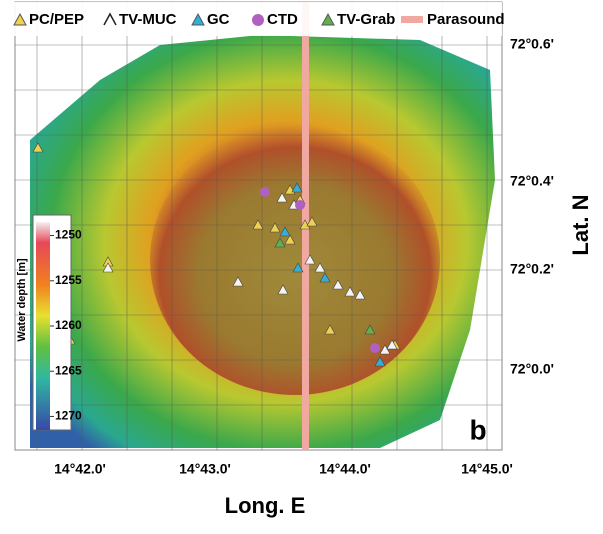  Describe the element at coordinates (580, 224) in the screenshot. I see `y-axis-label: Lat. N` at that location.